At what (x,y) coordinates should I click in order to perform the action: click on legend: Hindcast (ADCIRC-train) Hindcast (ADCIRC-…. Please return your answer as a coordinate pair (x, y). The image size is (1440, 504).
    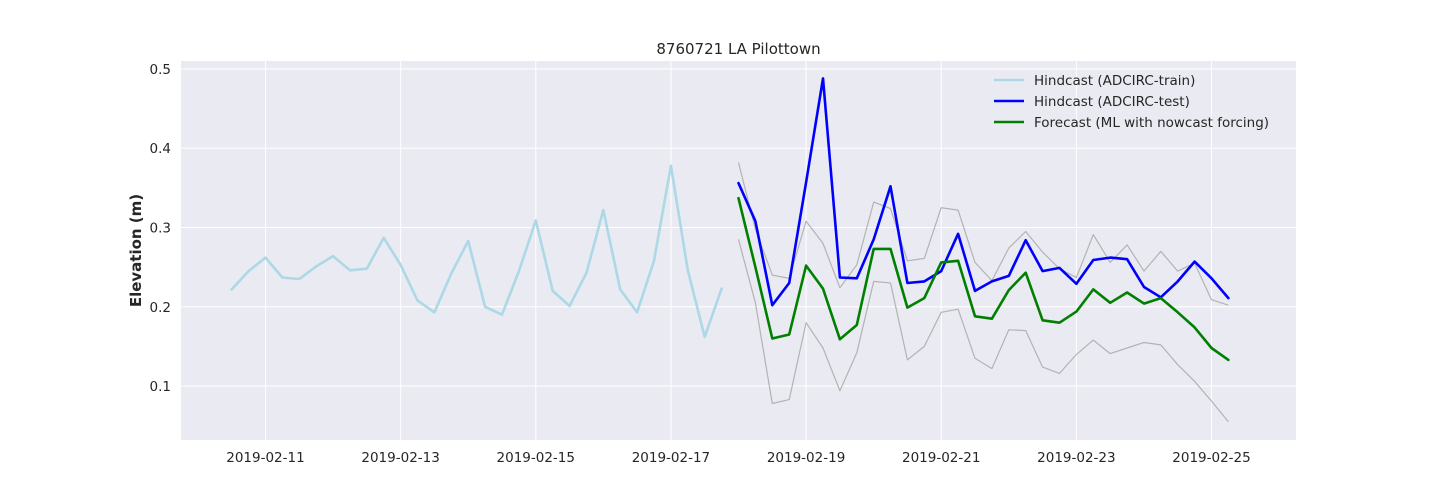
    Looking at the image, I should click on (1131, 102).